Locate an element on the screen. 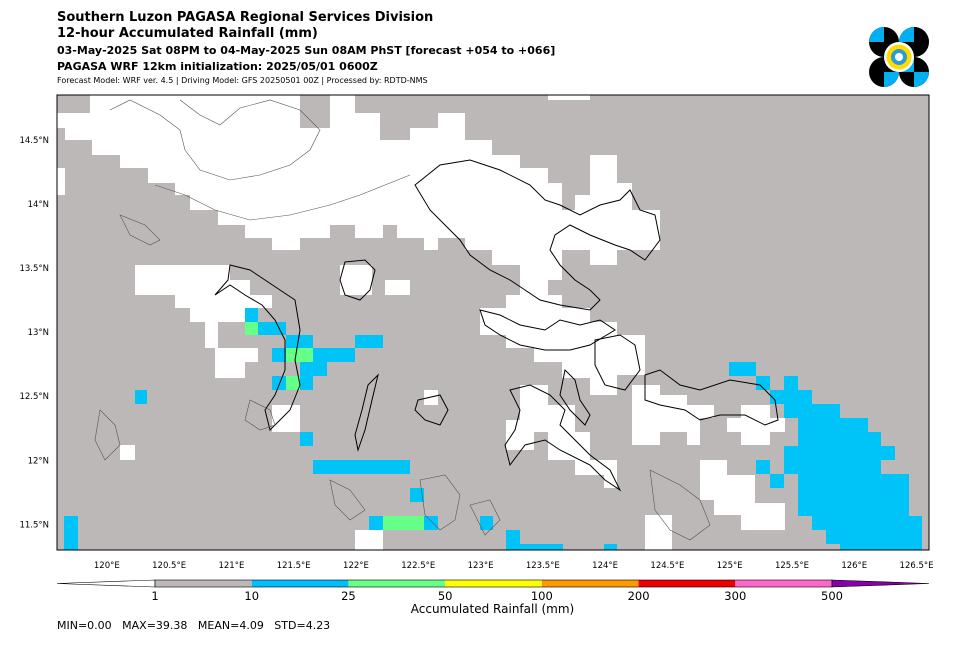  lat-tick-label: 14.5°N is located at coordinates (34, 141).